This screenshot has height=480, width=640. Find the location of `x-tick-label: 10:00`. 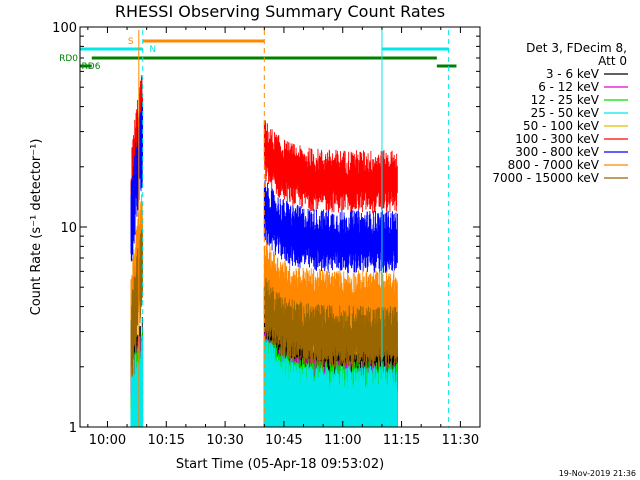

x-tick-label: 10:00 is located at coordinates (107, 440).